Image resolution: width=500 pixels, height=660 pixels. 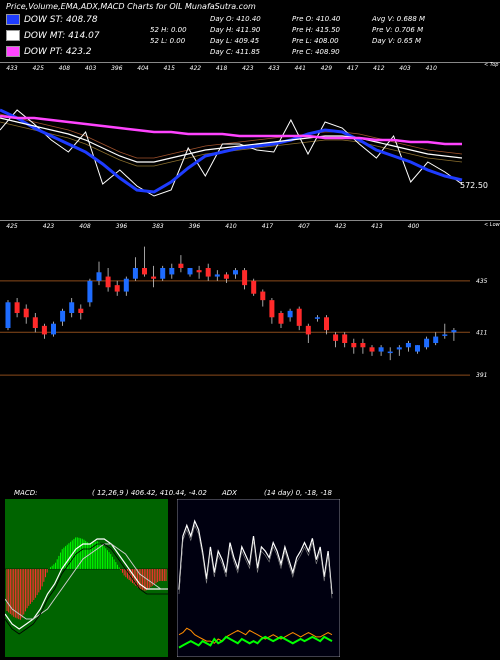 What do you see at coordinates (229, 493) in the screenshot?
I see `adx-label: ADX` at bounding box center [229, 493].